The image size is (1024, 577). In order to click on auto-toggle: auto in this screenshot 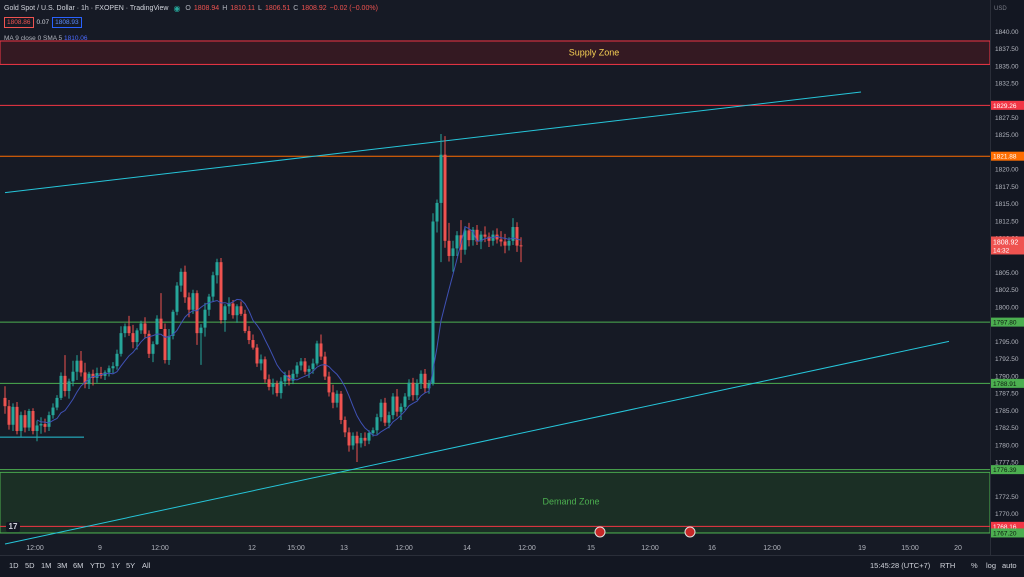, I will do `click(1009, 565)`.